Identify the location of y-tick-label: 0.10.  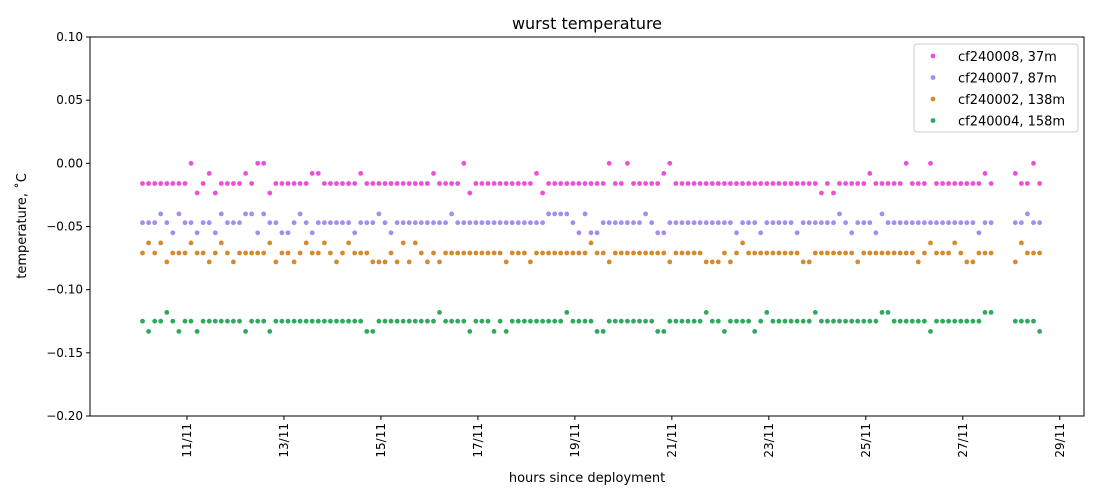
(69, 37).